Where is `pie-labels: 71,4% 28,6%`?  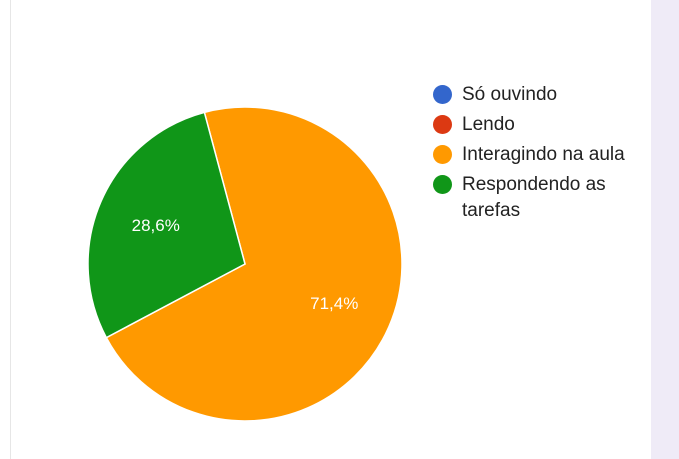
pie-labels: 71,4% 28,6% is located at coordinates (245, 264).